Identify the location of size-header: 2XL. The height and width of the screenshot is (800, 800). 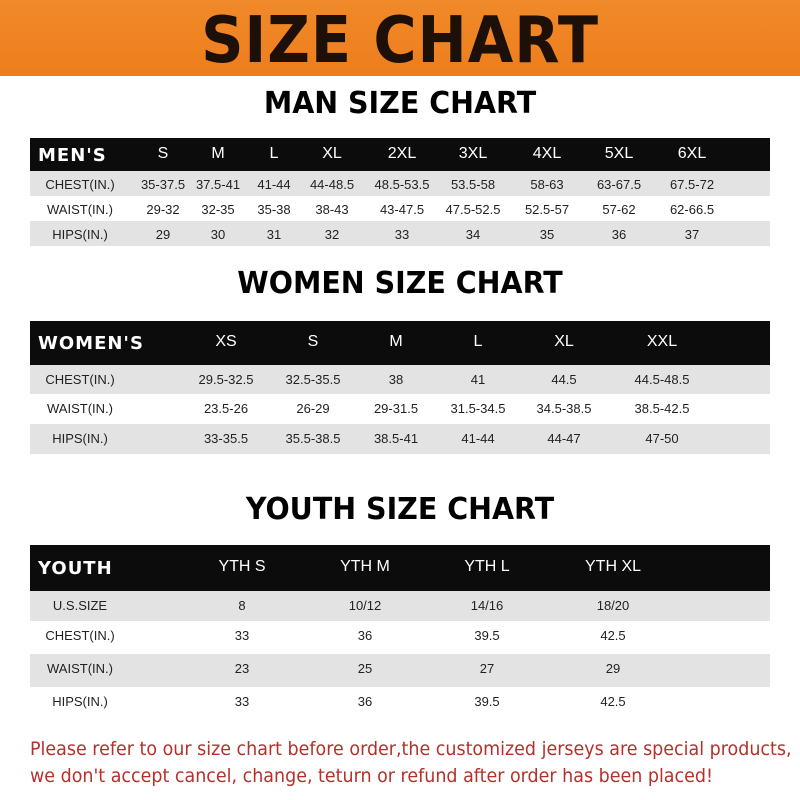
(402, 153).